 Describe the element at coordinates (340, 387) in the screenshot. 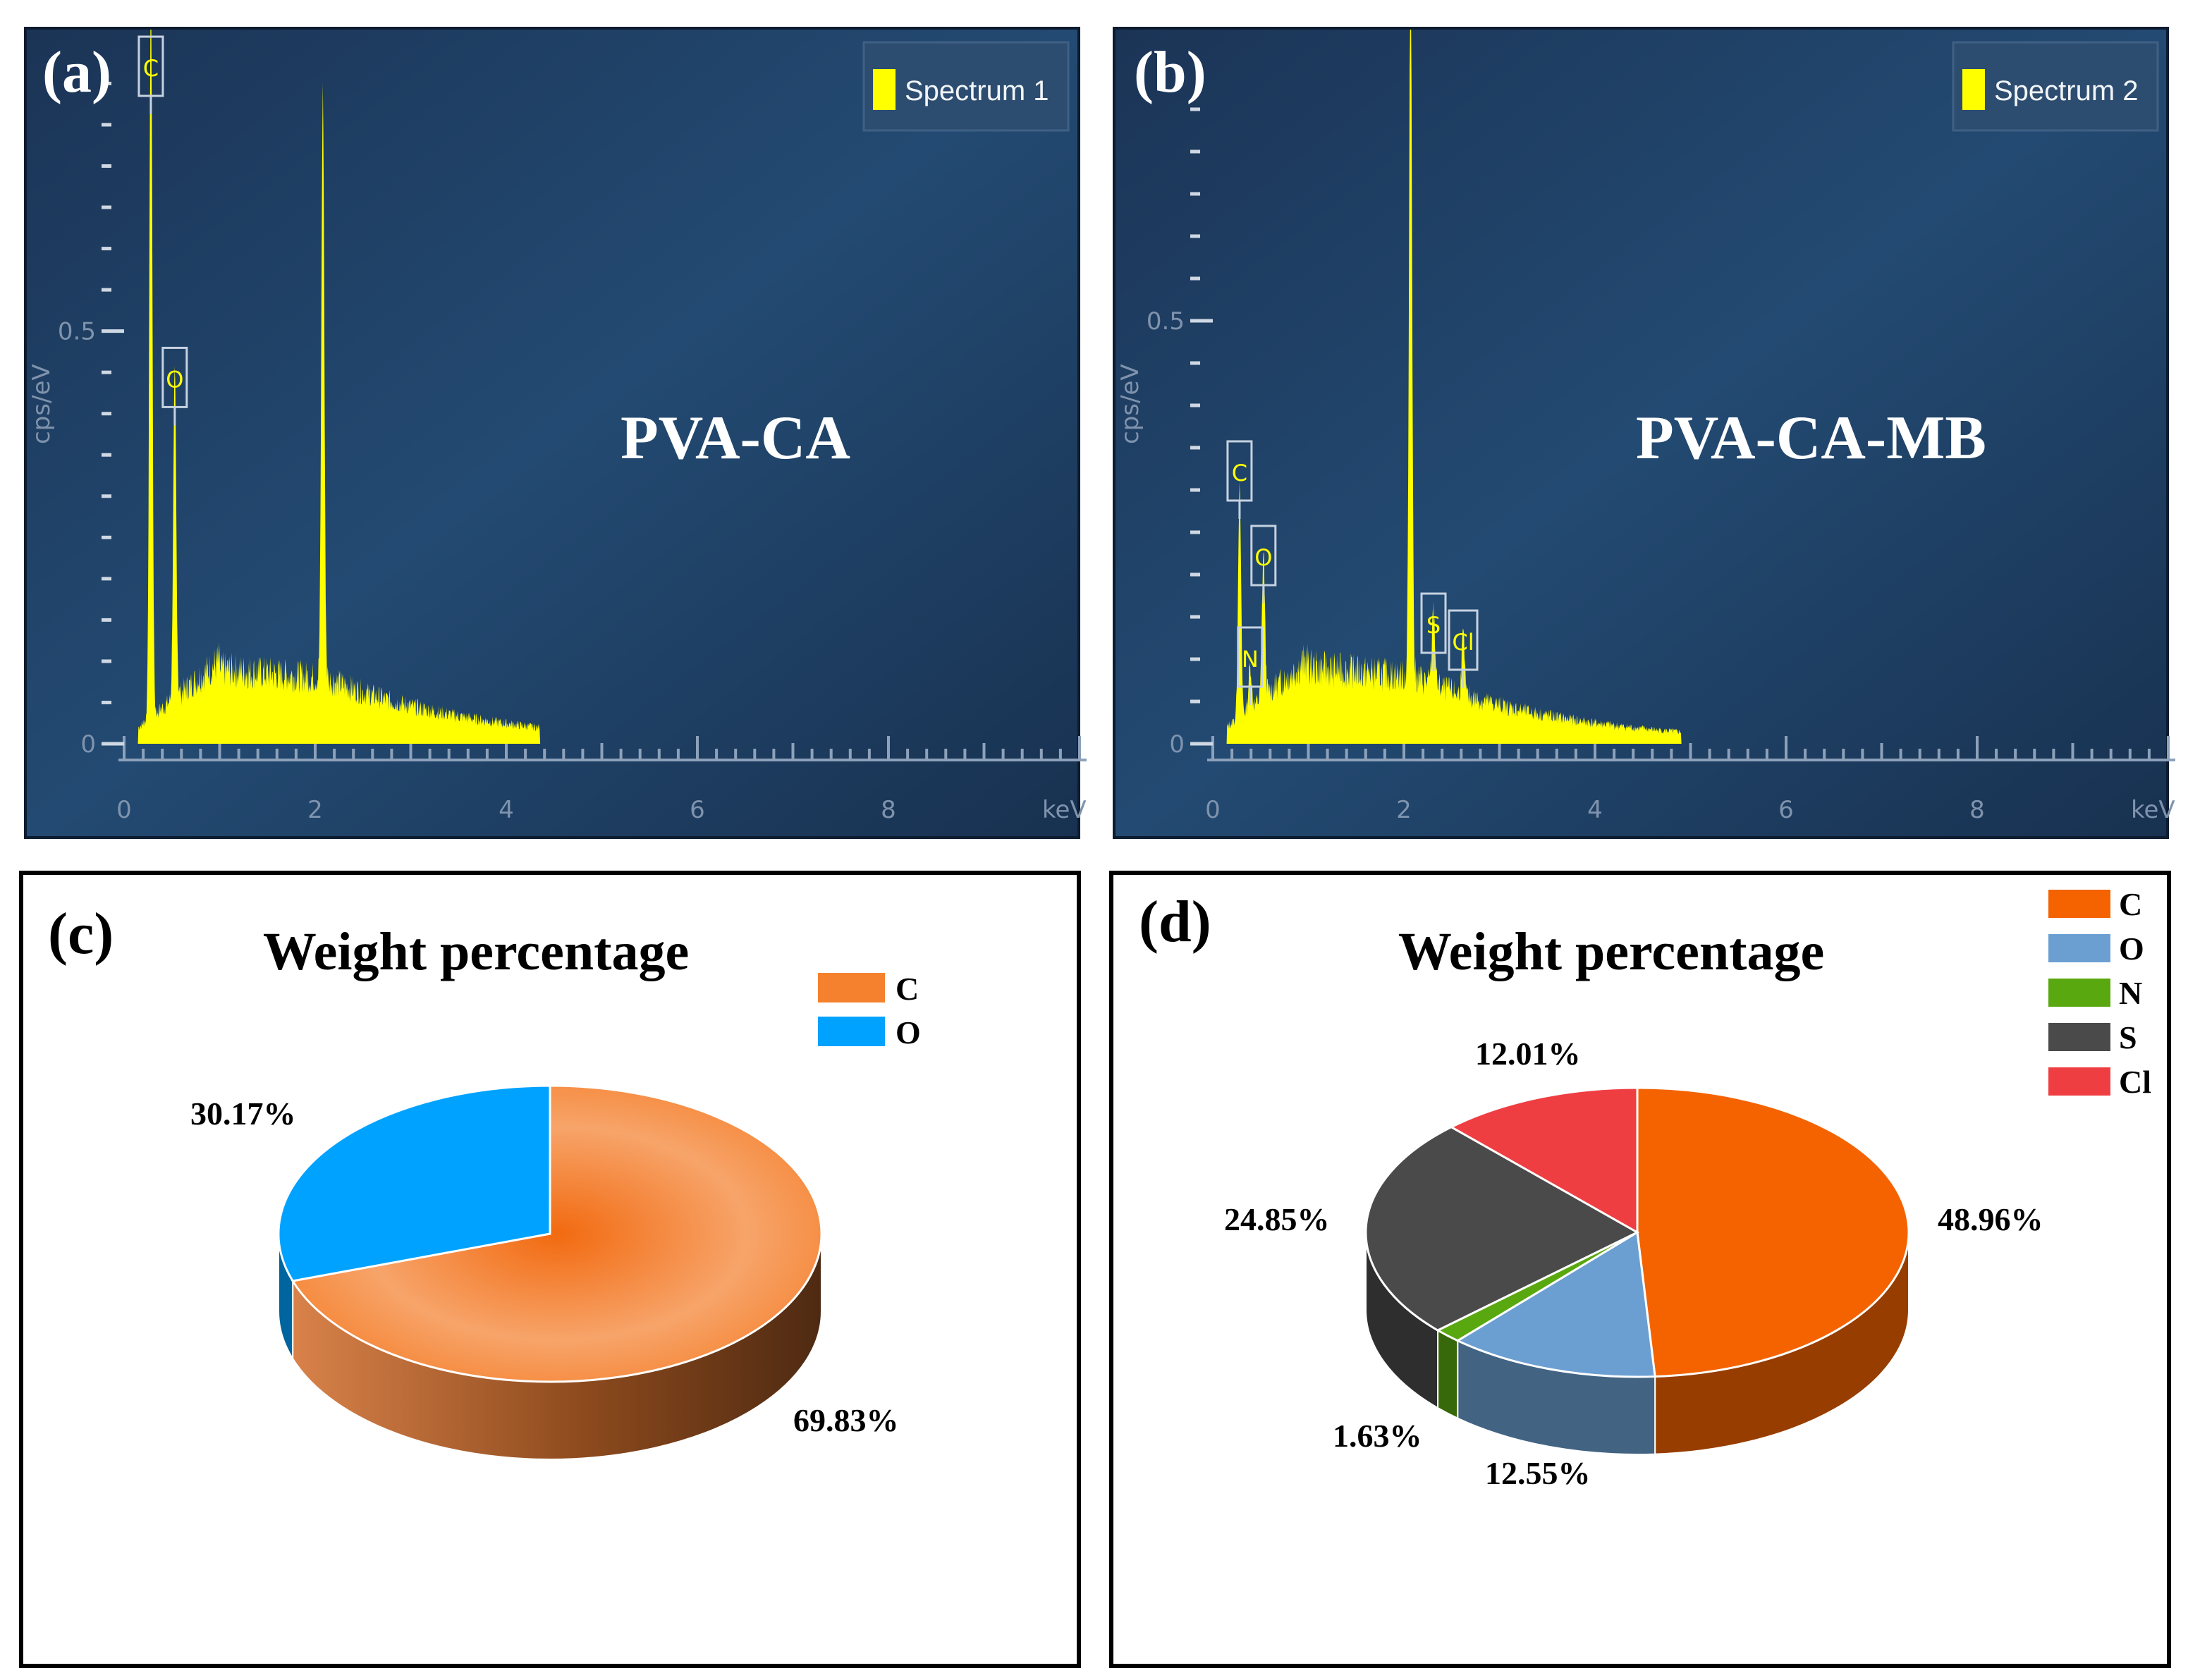

I see `spectrum-trace` at that location.